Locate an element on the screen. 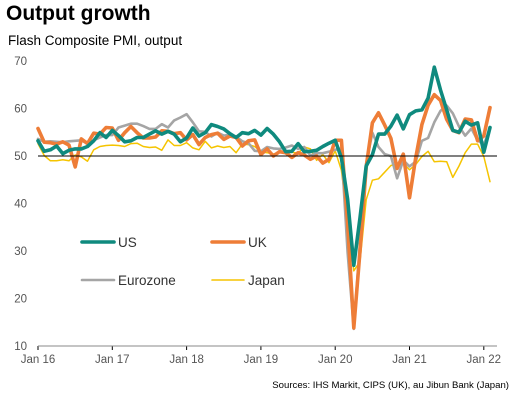 The image size is (519, 400). y-tick-label: 20 is located at coordinates (20, 300).